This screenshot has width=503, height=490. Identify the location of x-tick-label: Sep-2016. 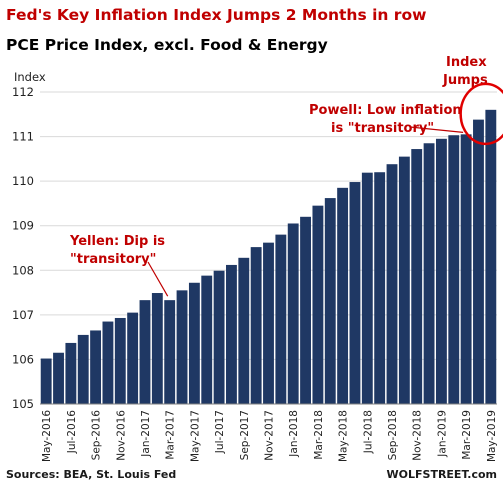
(97, 435).